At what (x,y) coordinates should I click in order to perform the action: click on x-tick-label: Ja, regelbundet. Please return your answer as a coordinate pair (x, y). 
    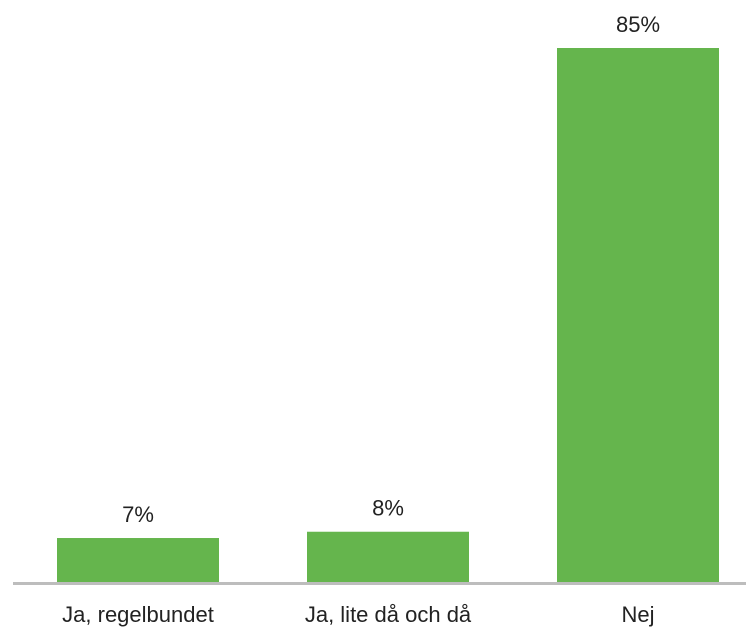
    Looking at the image, I should click on (138, 614).